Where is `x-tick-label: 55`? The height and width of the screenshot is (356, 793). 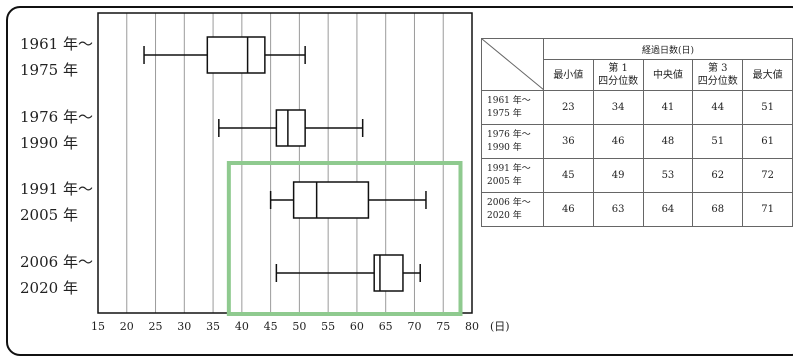
x-tick-label: 55 is located at coordinates (328, 326).